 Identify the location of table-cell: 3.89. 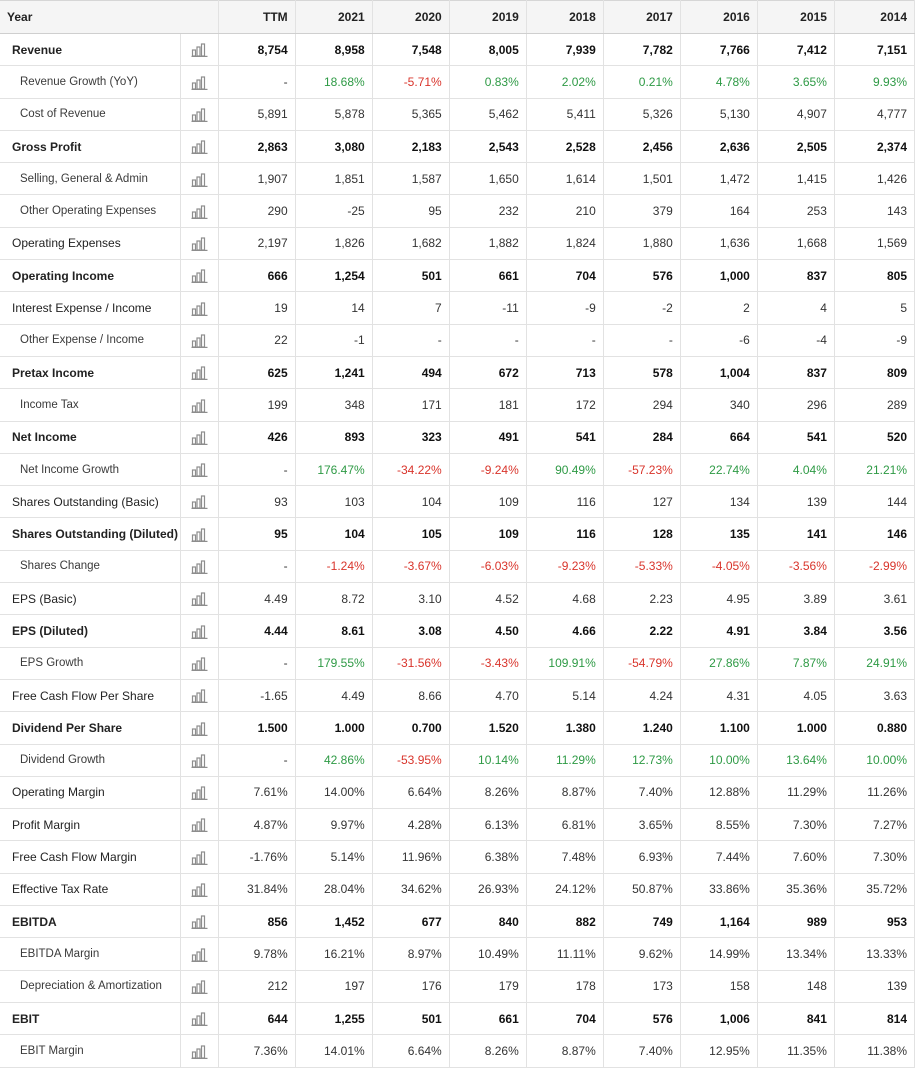
(796, 599).